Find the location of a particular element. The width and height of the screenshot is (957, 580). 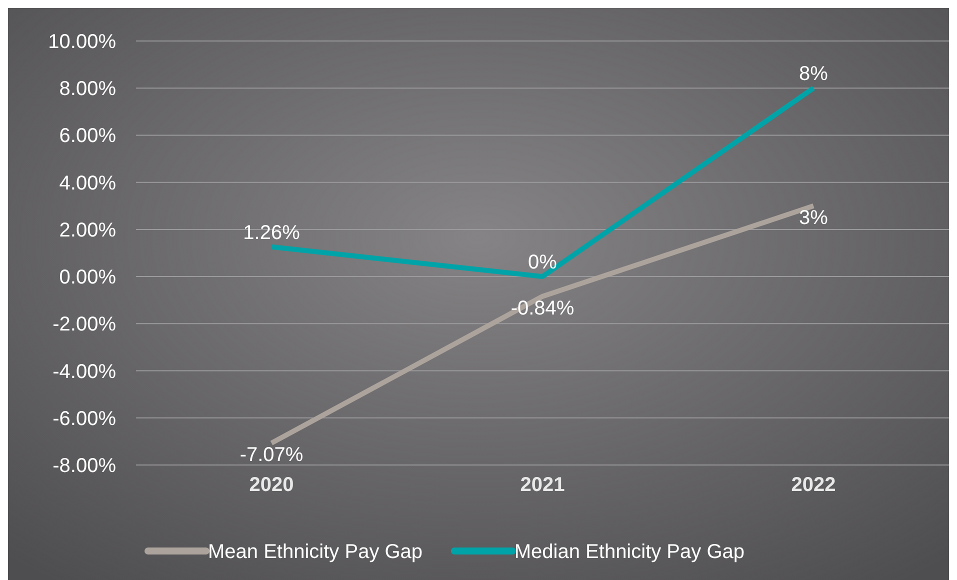

x-tick-label: 2020 is located at coordinates (271, 485).